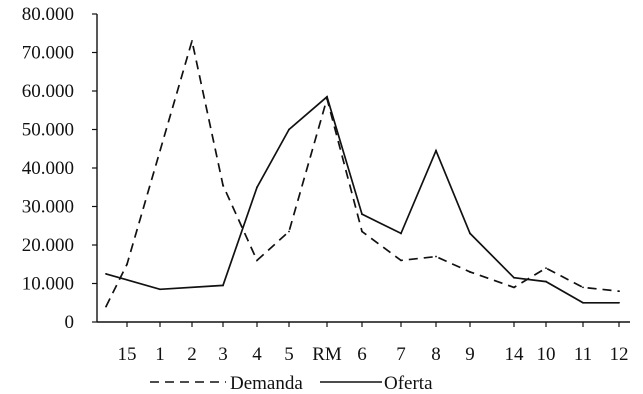 The width and height of the screenshot is (643, 394). I want to click on legend-label-oferta: Oferta, so click(408, 383).